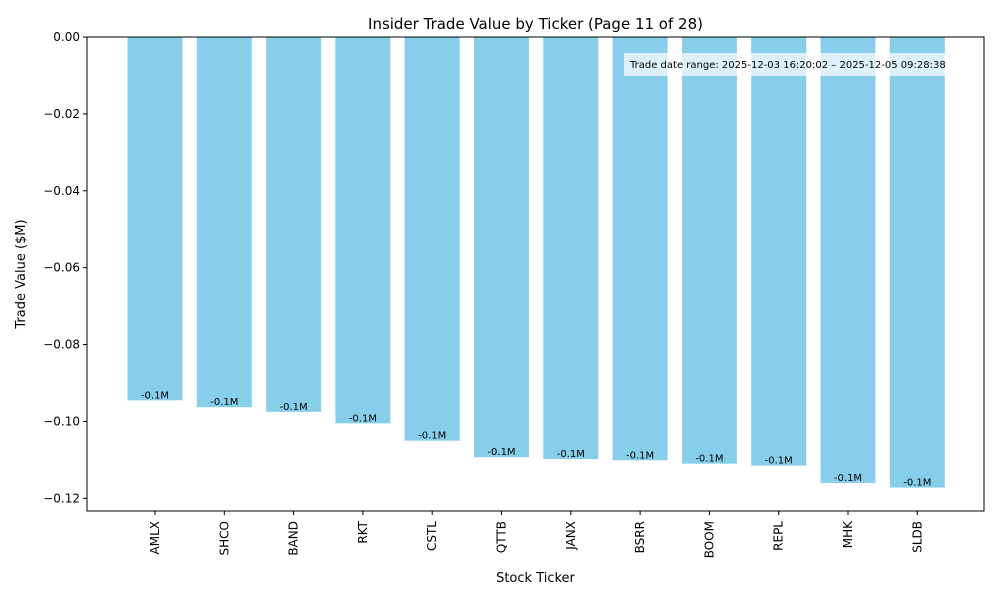 The width and height of the screenshot is (1000, 600). Describe the element at coordinates (640, 537) in the screenshot. I see `x-tick-label-bsrr: BSRR` at that location.